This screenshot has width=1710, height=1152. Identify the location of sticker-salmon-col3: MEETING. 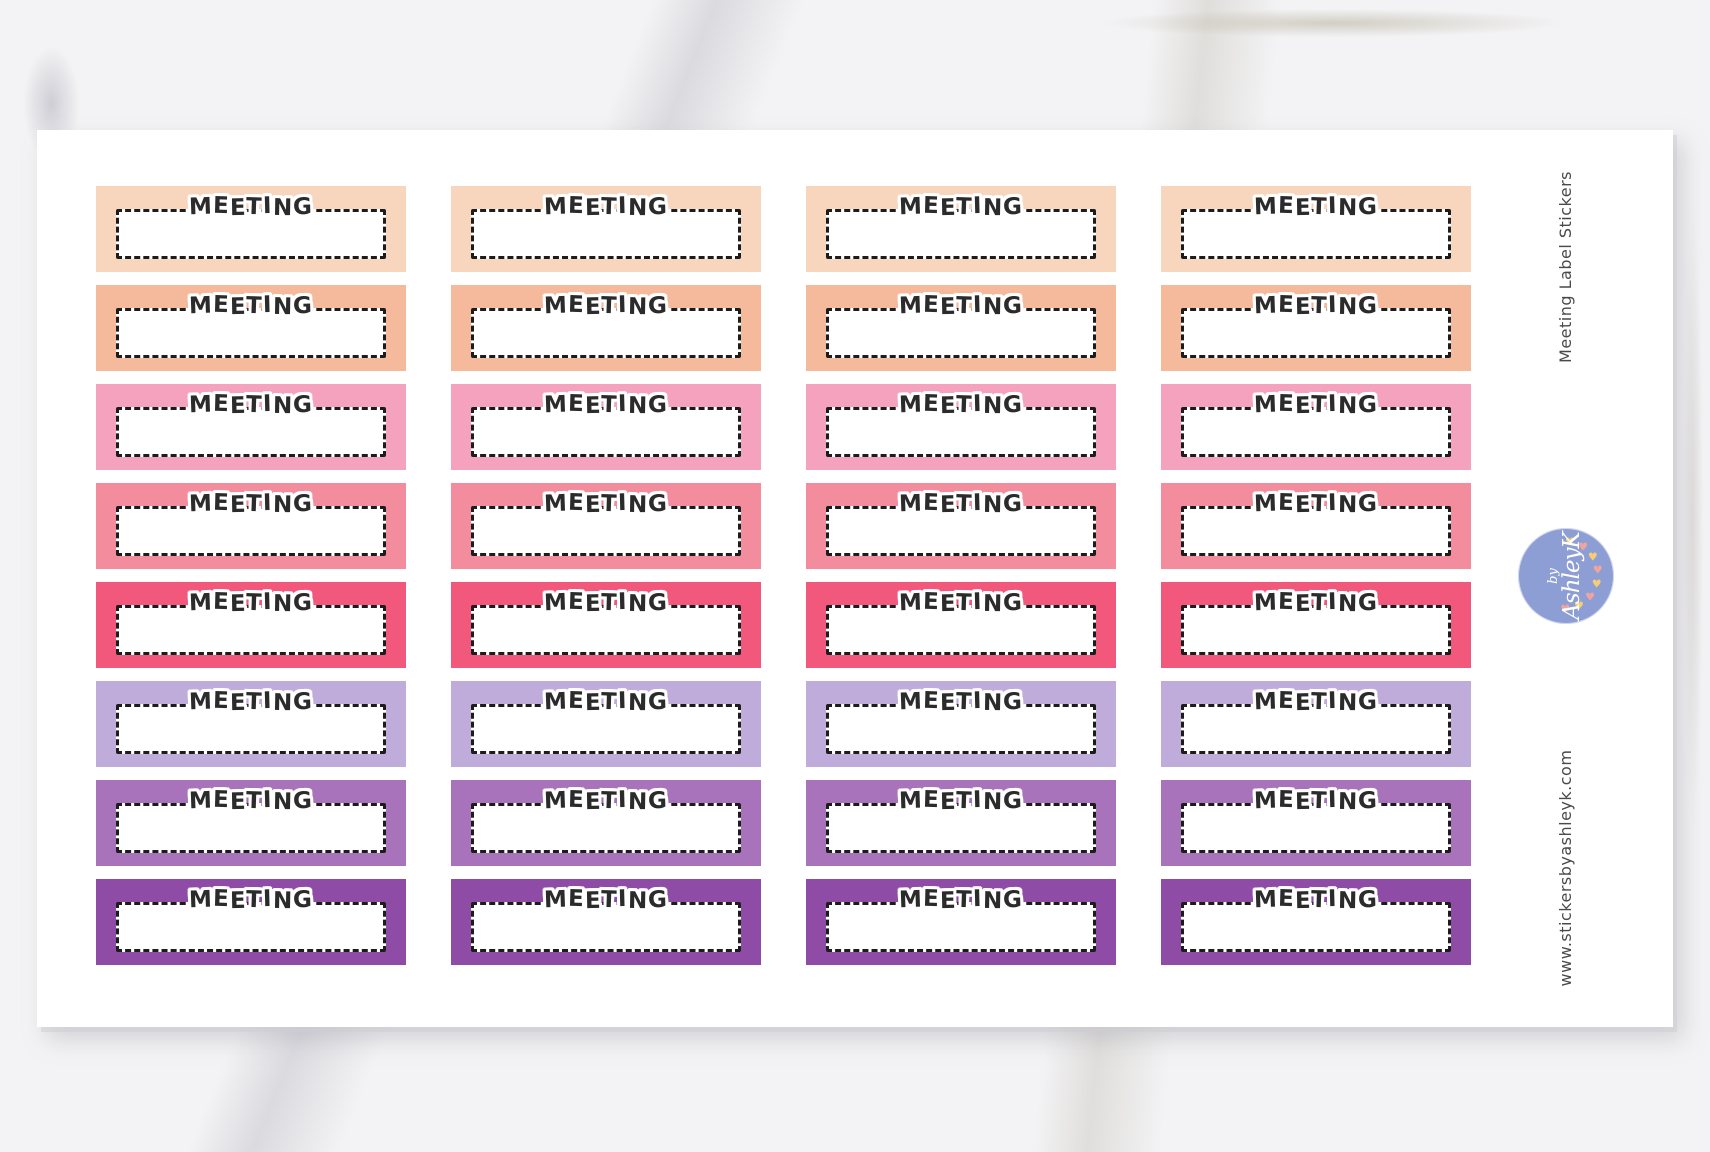
(961, 328).